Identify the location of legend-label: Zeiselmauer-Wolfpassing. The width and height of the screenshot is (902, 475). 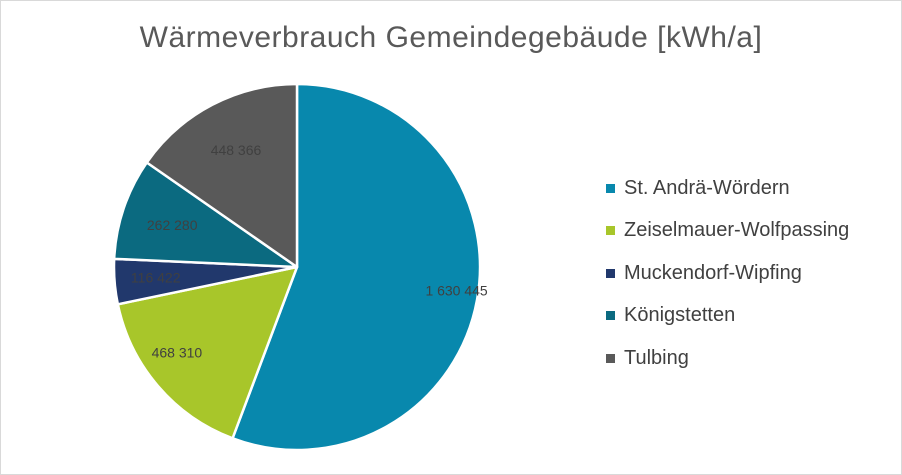
(737, 230).